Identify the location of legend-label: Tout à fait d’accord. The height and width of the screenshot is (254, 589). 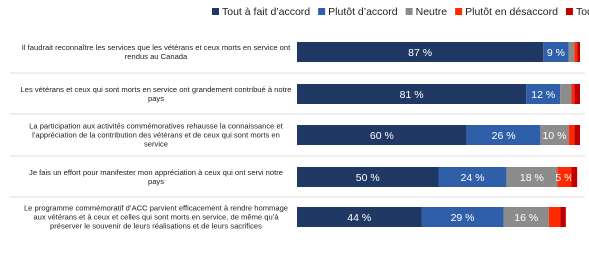
(266, 12).